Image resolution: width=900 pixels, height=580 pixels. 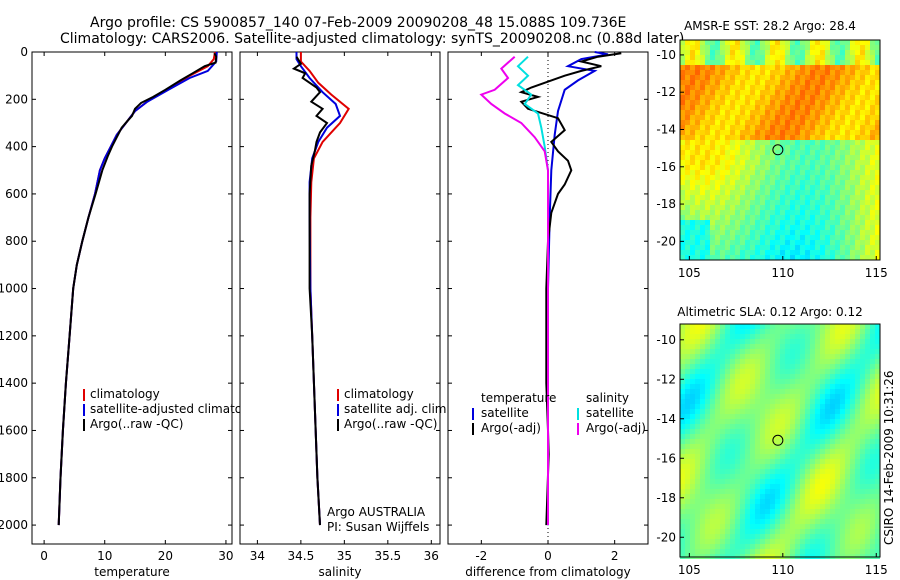 What do you see at coordinates (666, 241) in the screenshot?
I see `y-tick-label: -20` at bounding box center [666, 241].